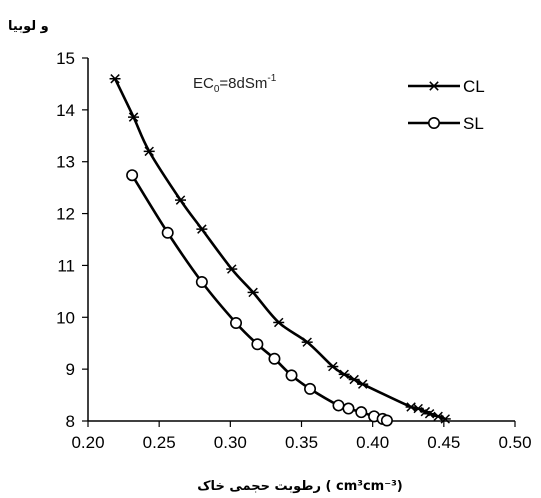 This screenshot has width=541, height=498. I want to click on annotation-sup: -1, so click(271, 78).